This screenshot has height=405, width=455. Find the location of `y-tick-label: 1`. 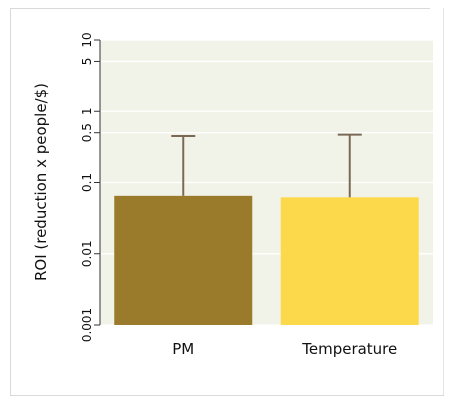

y-tick-label: 1 is located at coordinates (87, 111).